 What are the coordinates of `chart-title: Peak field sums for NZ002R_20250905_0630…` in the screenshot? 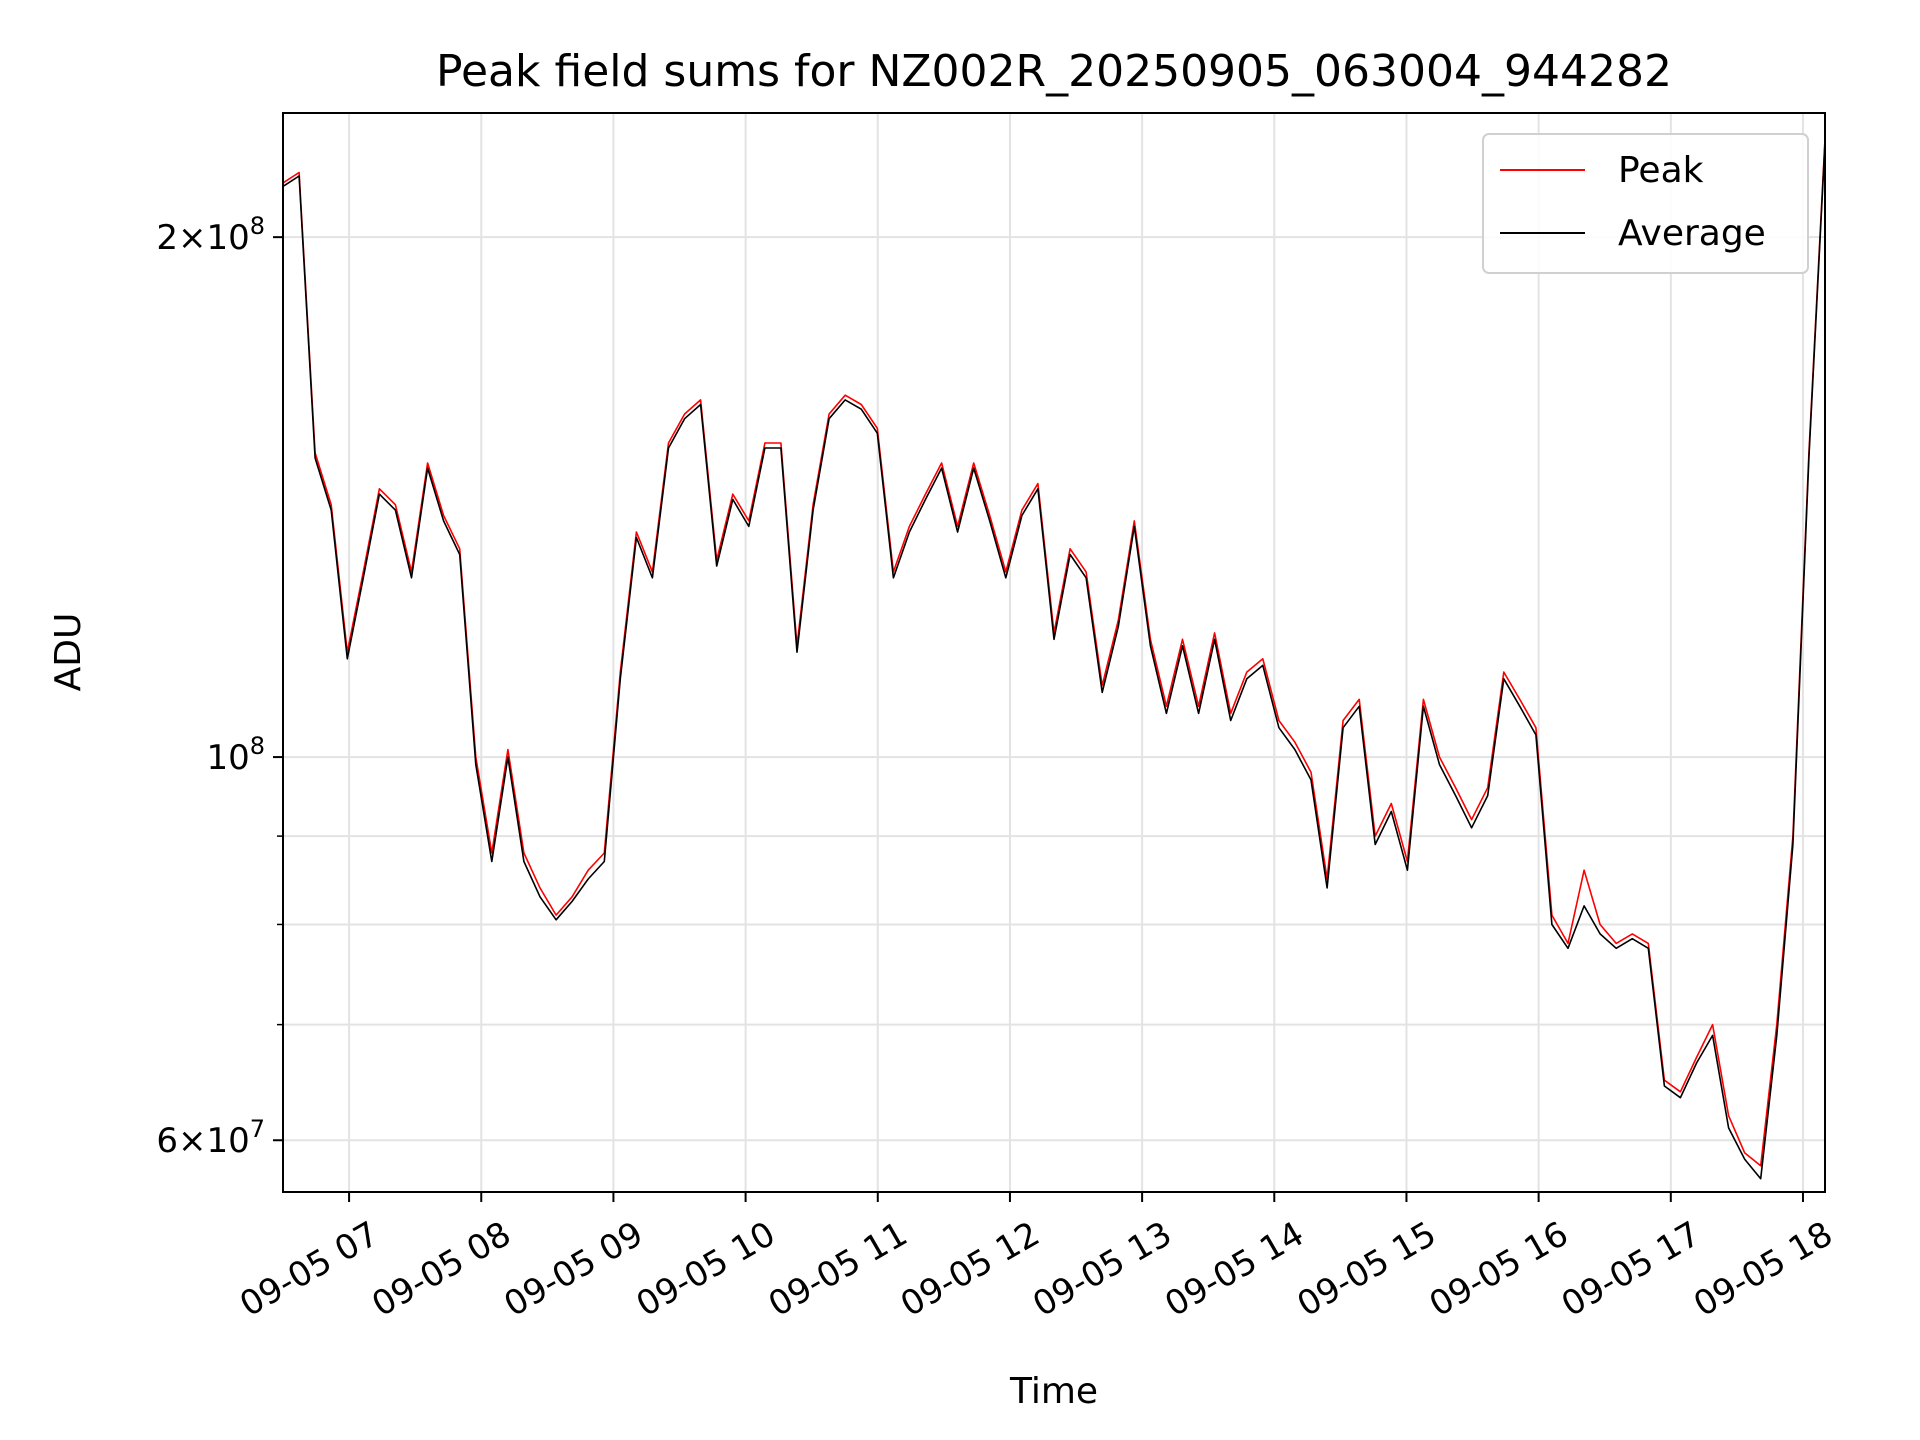 It's located at (1054, 71).